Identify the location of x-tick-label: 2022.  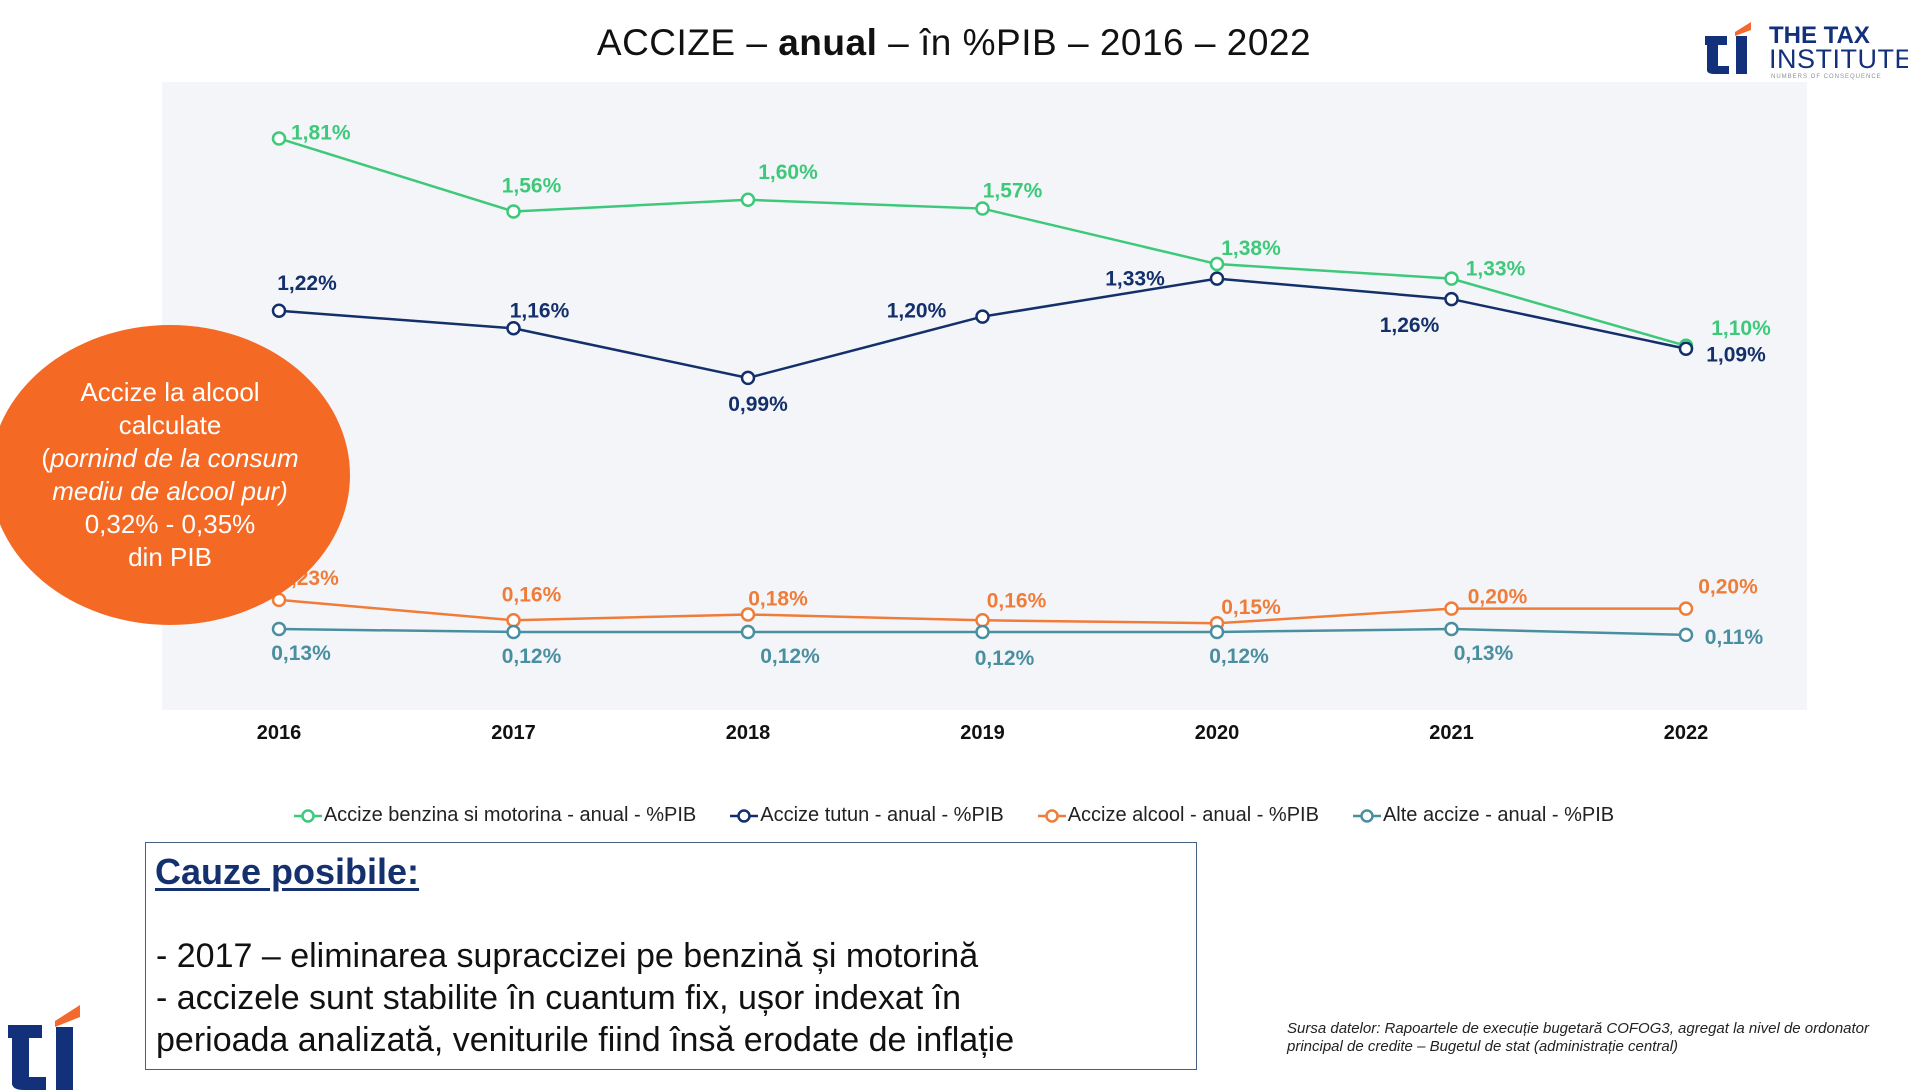
(1686, 733).